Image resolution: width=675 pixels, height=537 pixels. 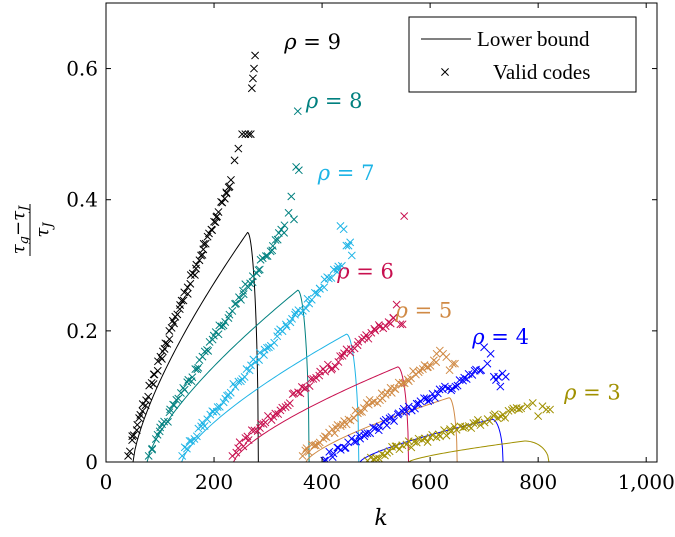 What do you see at coordinates (91, 462) in the screenshot?
I see `y-tick-label: 0` at bounding box center [91, 462].